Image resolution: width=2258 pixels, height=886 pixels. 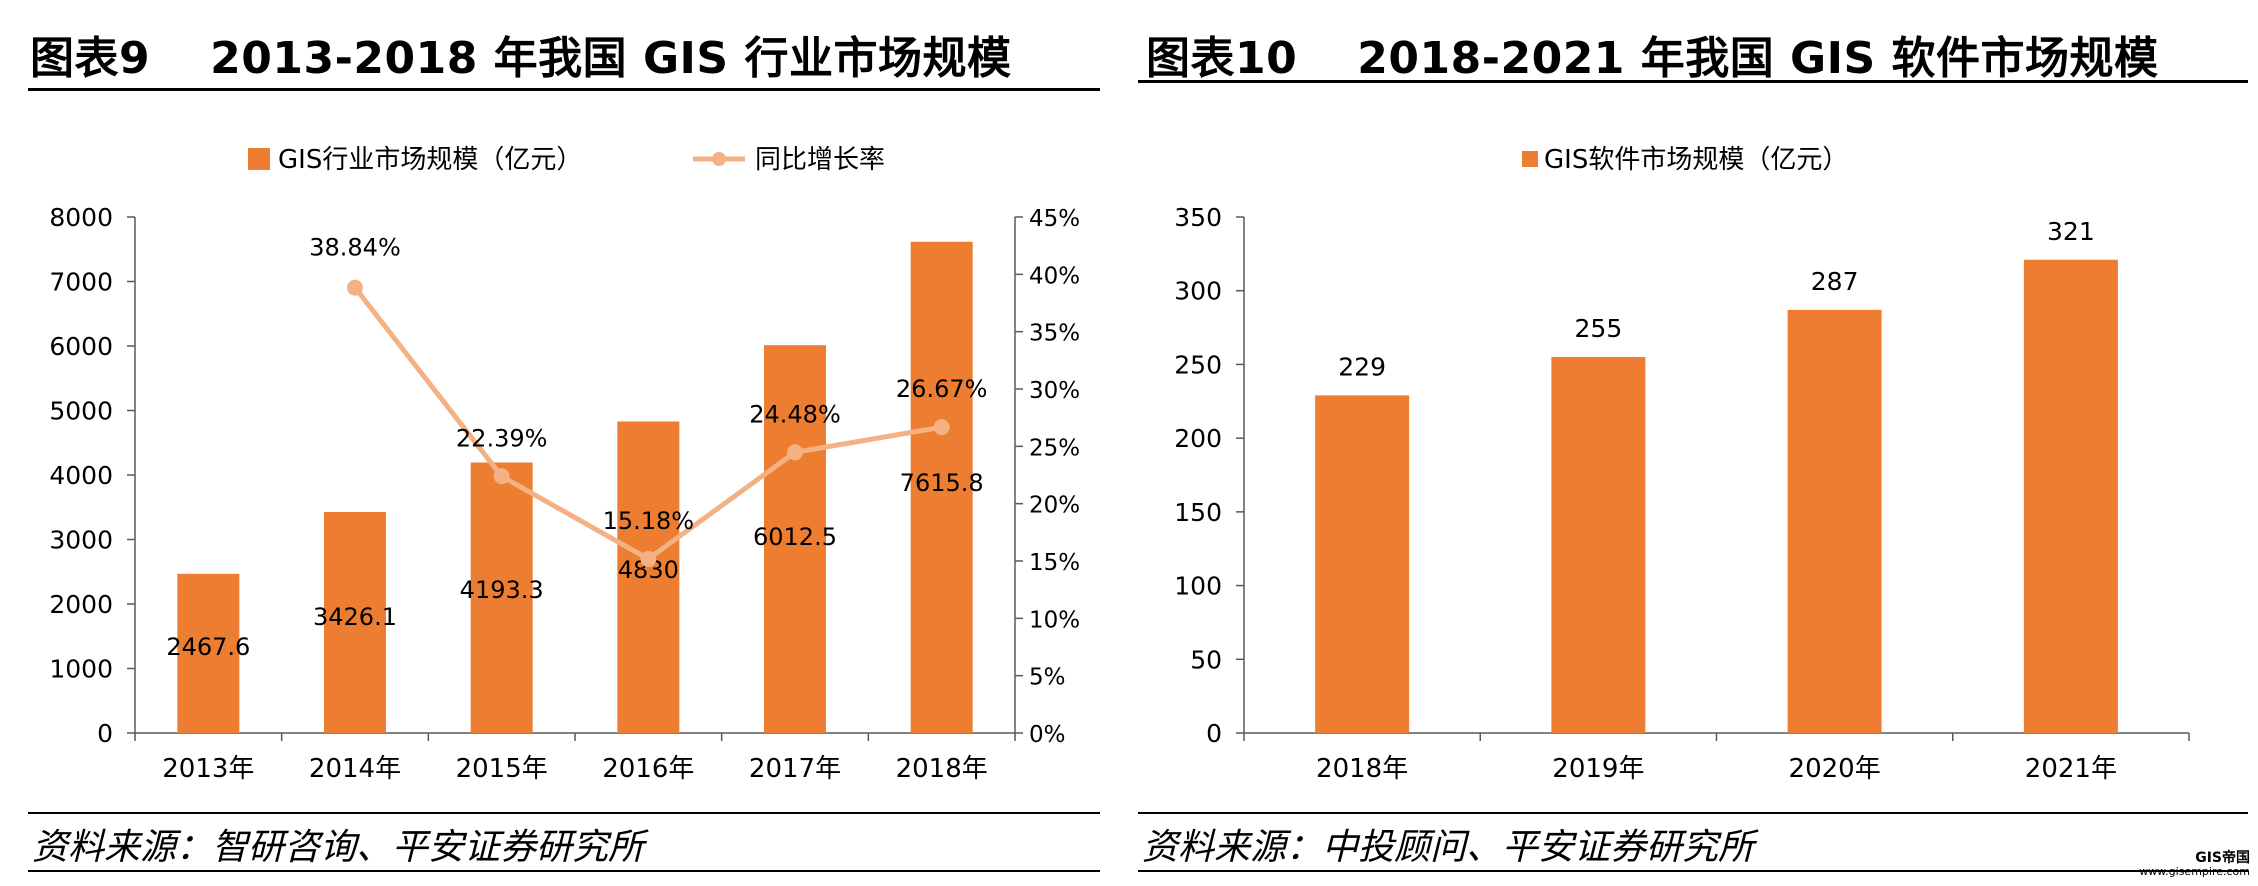 What do you see at coordinates (1054, 563) in the screenshot?
I see `y2-tick-label: 15%` at bounding box center [1054, 563].